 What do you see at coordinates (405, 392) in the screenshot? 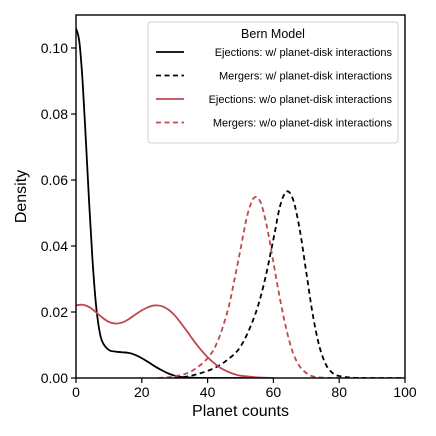
I see `x-tick-label: 100` at bounding box center [405, 392].